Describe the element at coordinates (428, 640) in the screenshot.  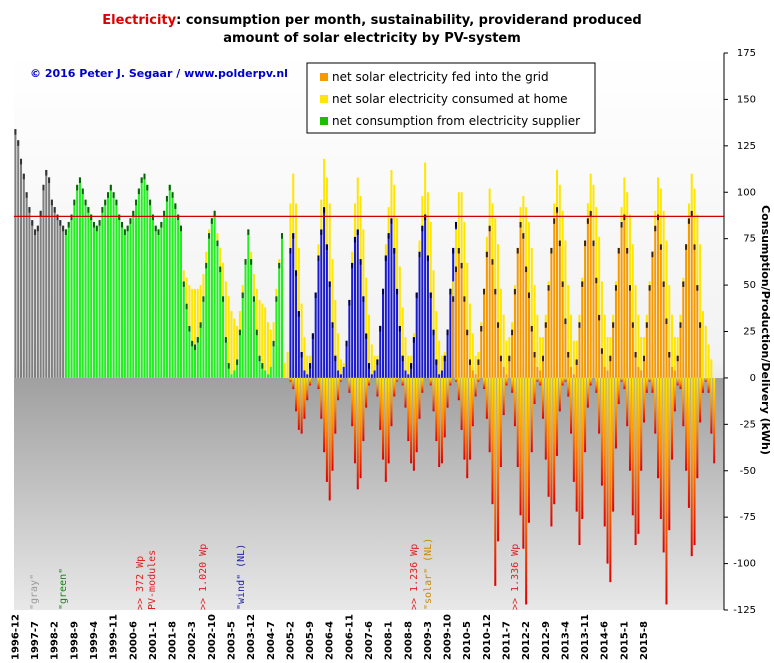
I see `x-tick-label: 2009-3` at that location.